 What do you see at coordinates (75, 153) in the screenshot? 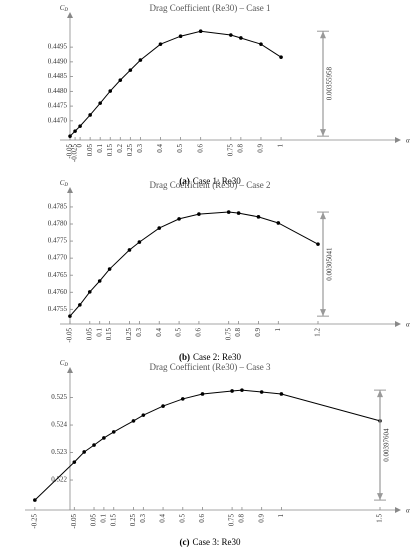
I see `x-tick-label: -0.025` at bounding box center [75, 153].